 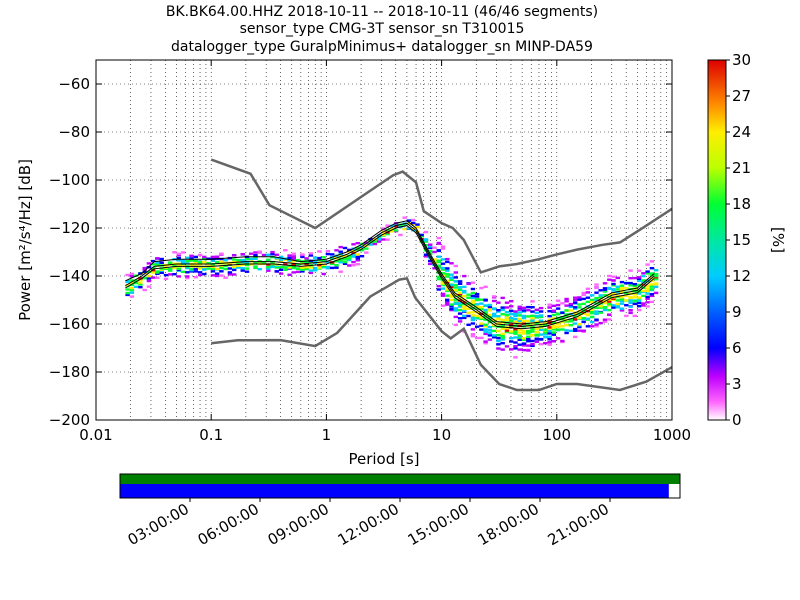 I want to click on timeline-tick-label: 15:00:00, so click(x=438, y=524).